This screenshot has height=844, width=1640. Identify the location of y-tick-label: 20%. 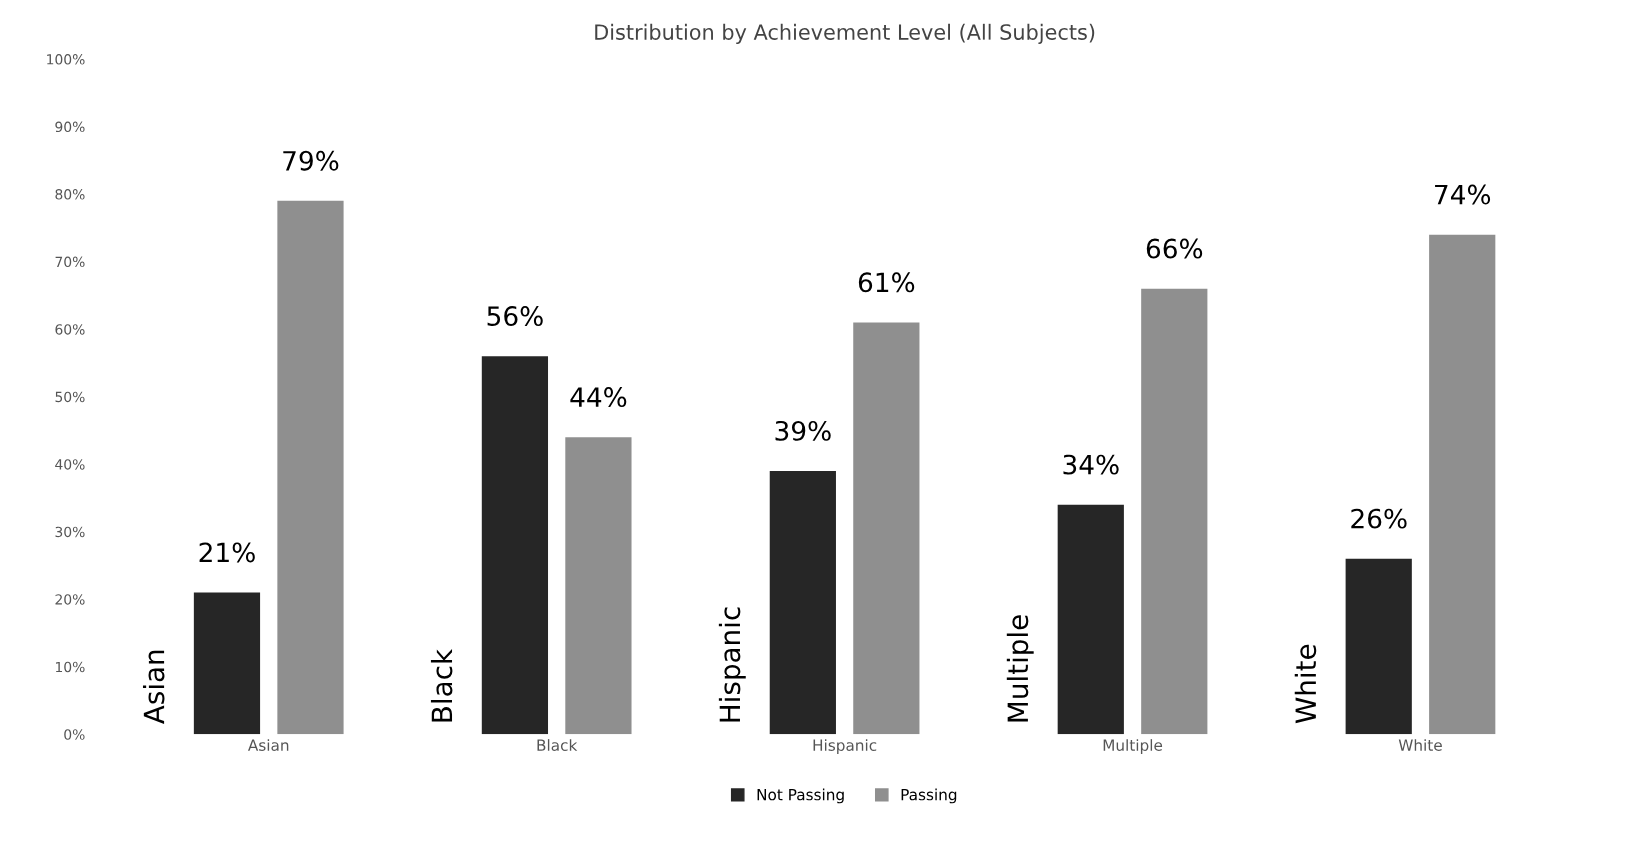
(70, 599).